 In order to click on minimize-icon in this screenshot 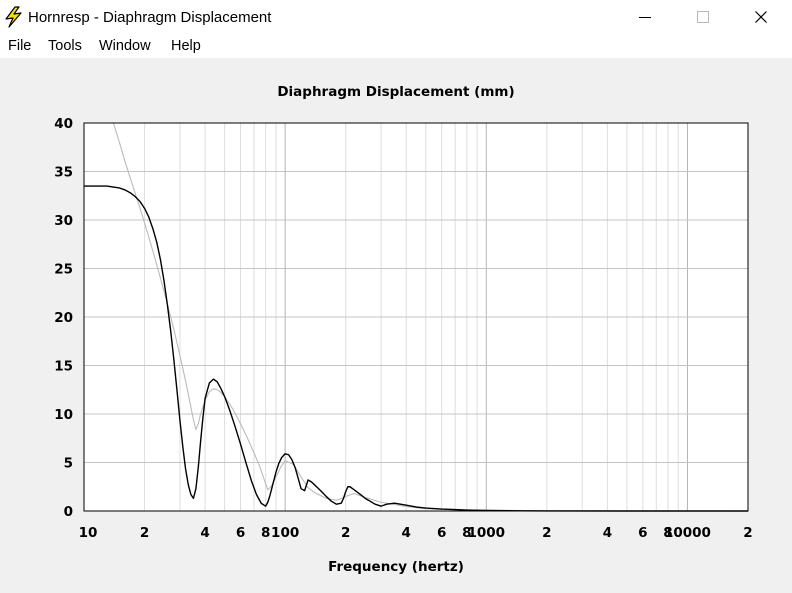, I will do `click(645, 17)`.